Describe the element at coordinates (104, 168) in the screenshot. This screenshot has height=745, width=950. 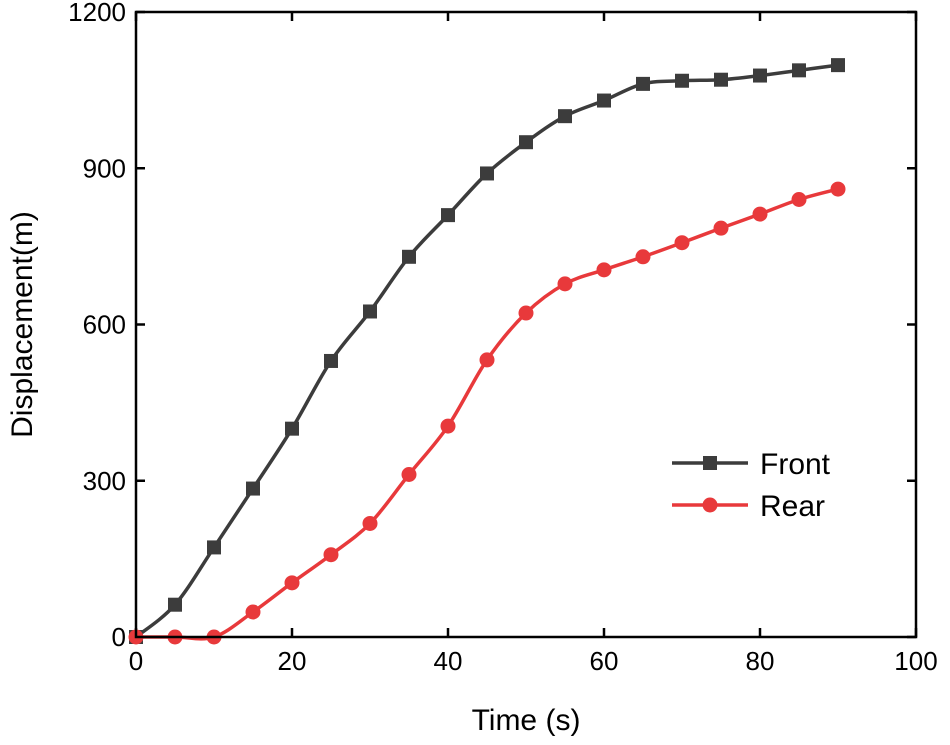
I see `y-tick-label: 900` at that location.